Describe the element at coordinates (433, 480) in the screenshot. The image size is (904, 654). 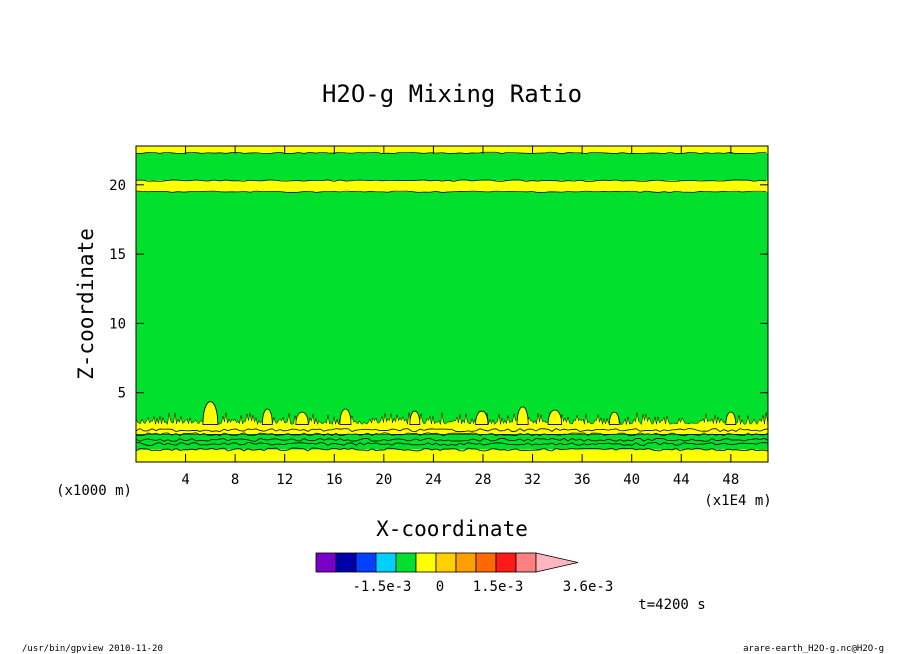
I see `x-tick-label: 24` at that location.